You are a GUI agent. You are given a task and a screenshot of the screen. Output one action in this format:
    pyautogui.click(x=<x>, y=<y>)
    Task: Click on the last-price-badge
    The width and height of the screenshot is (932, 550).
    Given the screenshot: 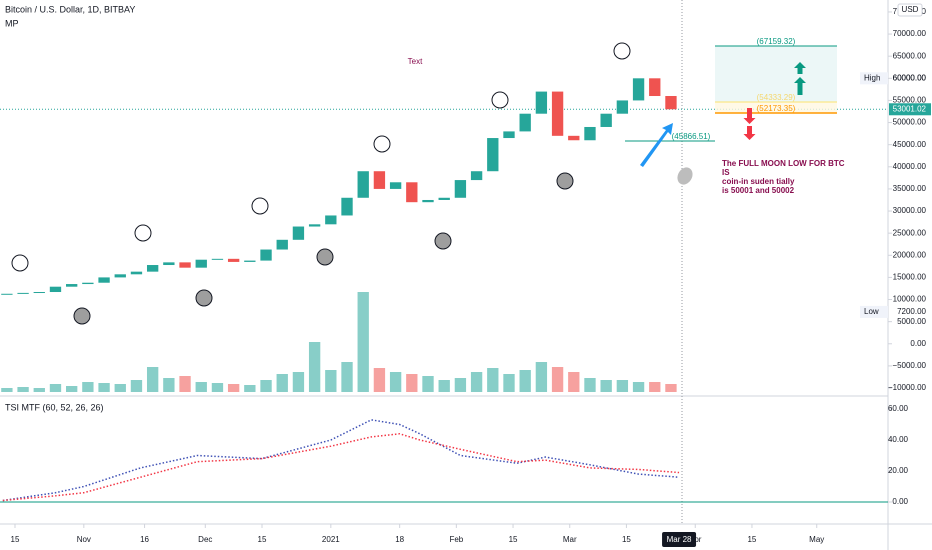 What is the action you would take?
    pyautogui.click(x=910, y=109)
    